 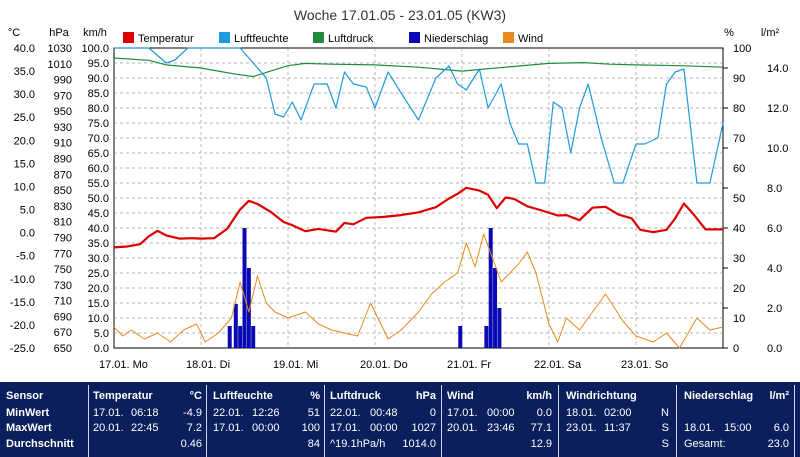 What do you see at coordinates (469, 365) in the screenshot?
I see `x-tick-label: 21.01. Fr` at bounding box center [469, 365].